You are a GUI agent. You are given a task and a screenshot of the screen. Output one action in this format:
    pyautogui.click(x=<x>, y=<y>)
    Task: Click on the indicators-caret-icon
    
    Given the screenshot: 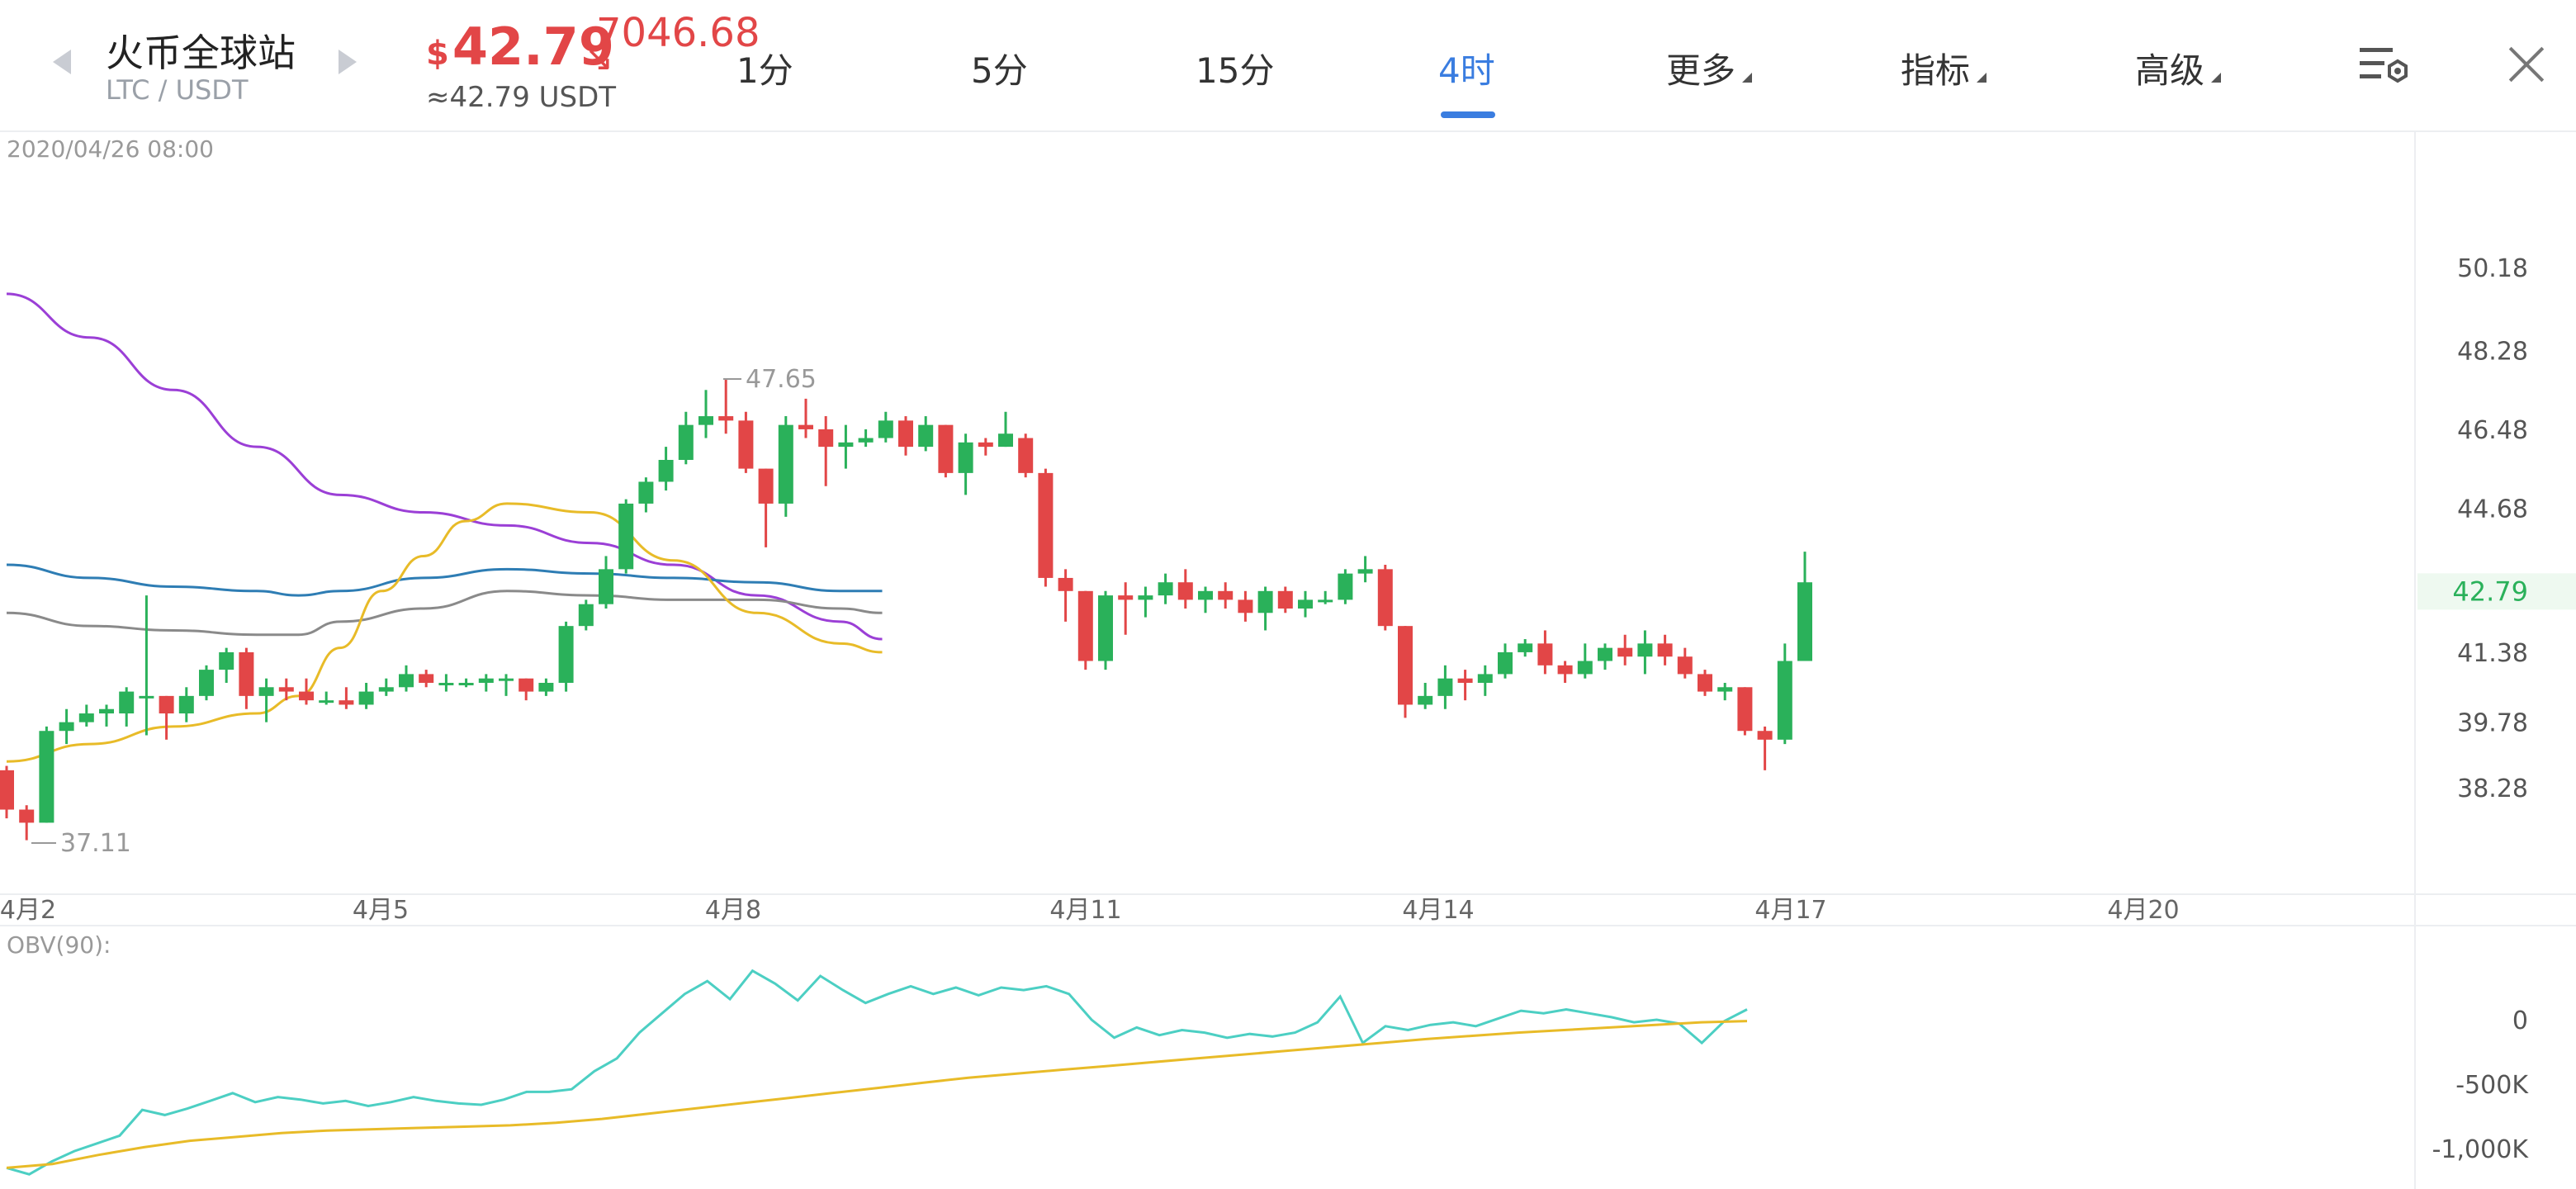 What is the action you would take?
    pyautogui.click(x=1981, y=78)
    